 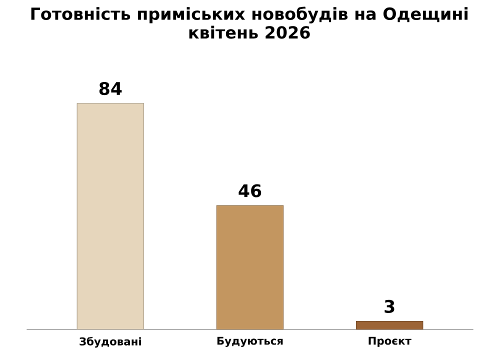 I want to click on chart-subtitle: квітень 2026, so click(x=249, y=32).